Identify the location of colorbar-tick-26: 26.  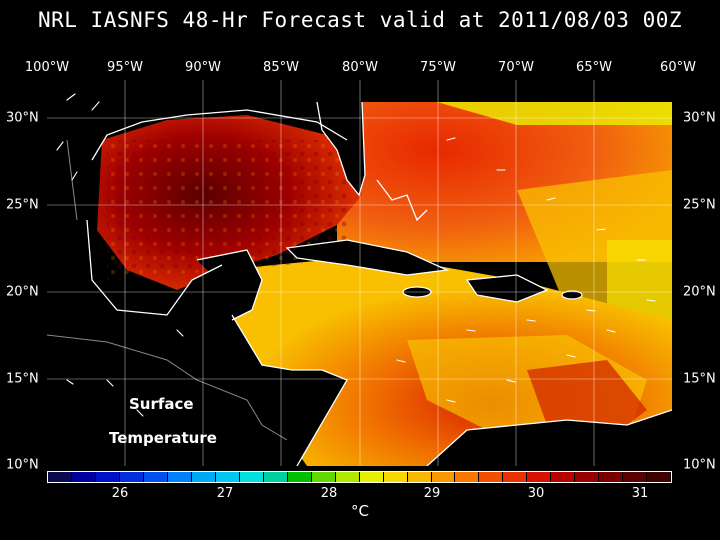
(120, 493).